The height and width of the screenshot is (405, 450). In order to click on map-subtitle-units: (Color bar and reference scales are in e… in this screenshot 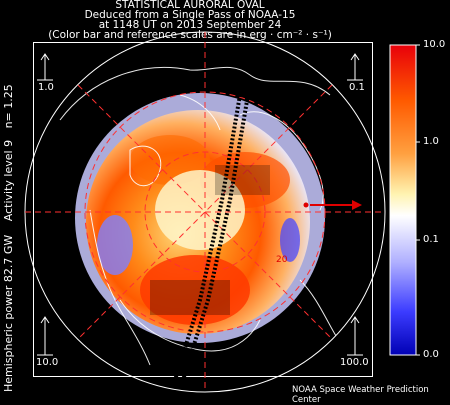, I will do `click(190, 35)`.